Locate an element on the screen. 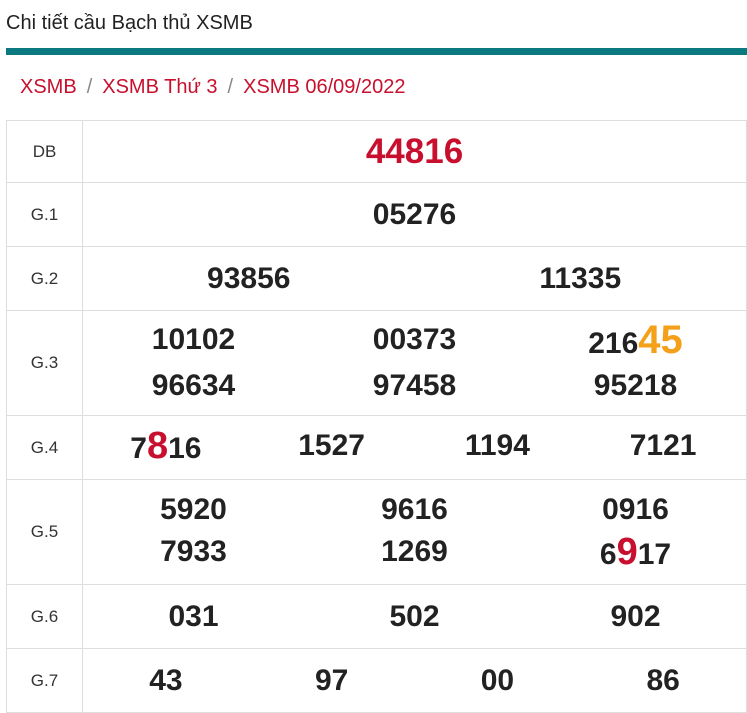 This screenshot has width=747, height=713. prize-label: G.6 is located at coordinates (44, 616).